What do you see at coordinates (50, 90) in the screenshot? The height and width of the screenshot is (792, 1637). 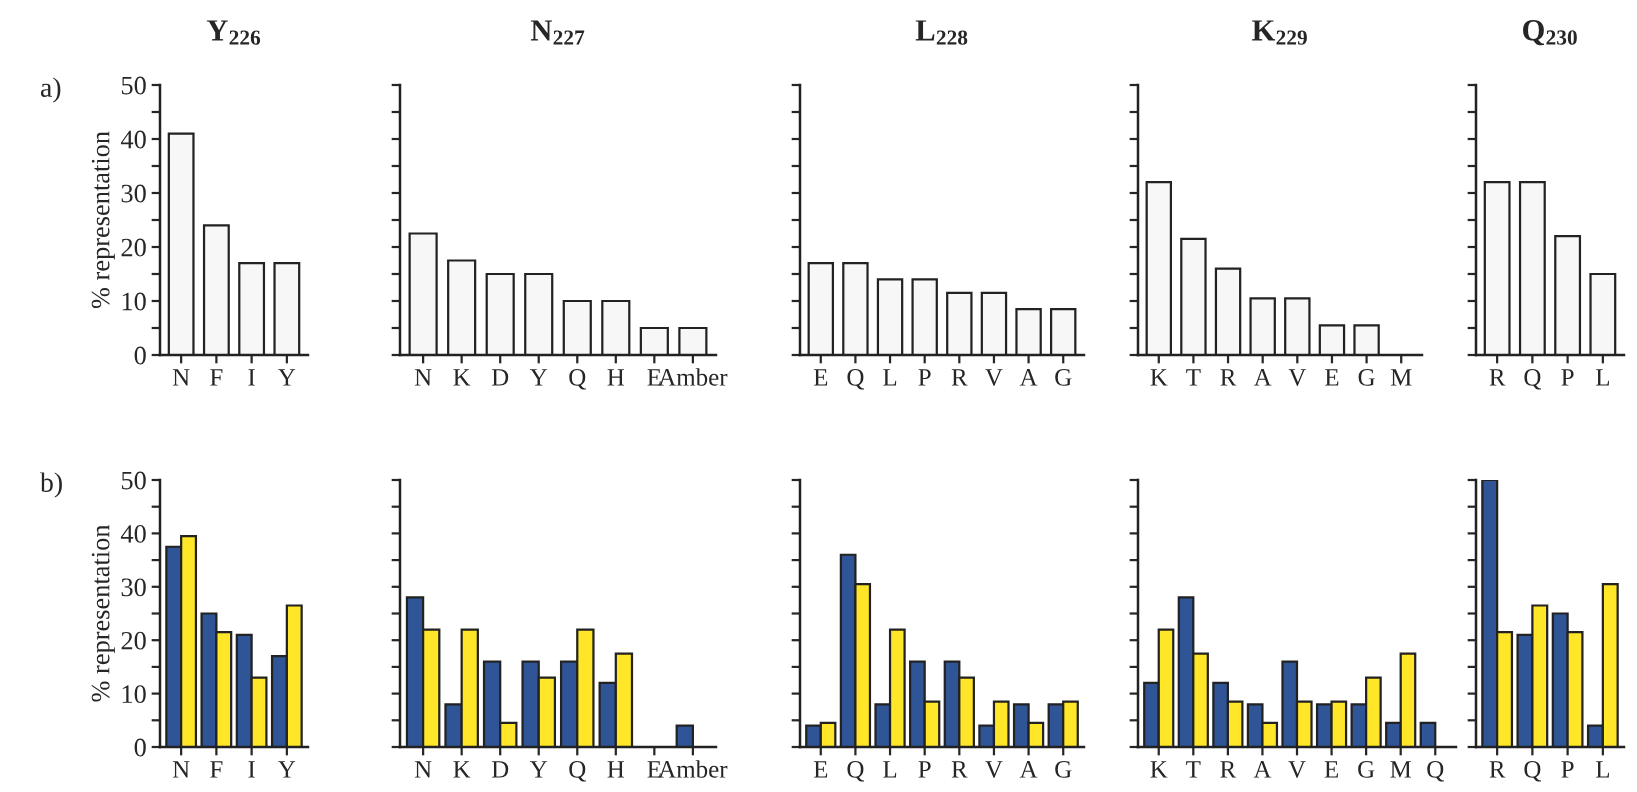 I see `text: a)` at bounding box center [50, 90].